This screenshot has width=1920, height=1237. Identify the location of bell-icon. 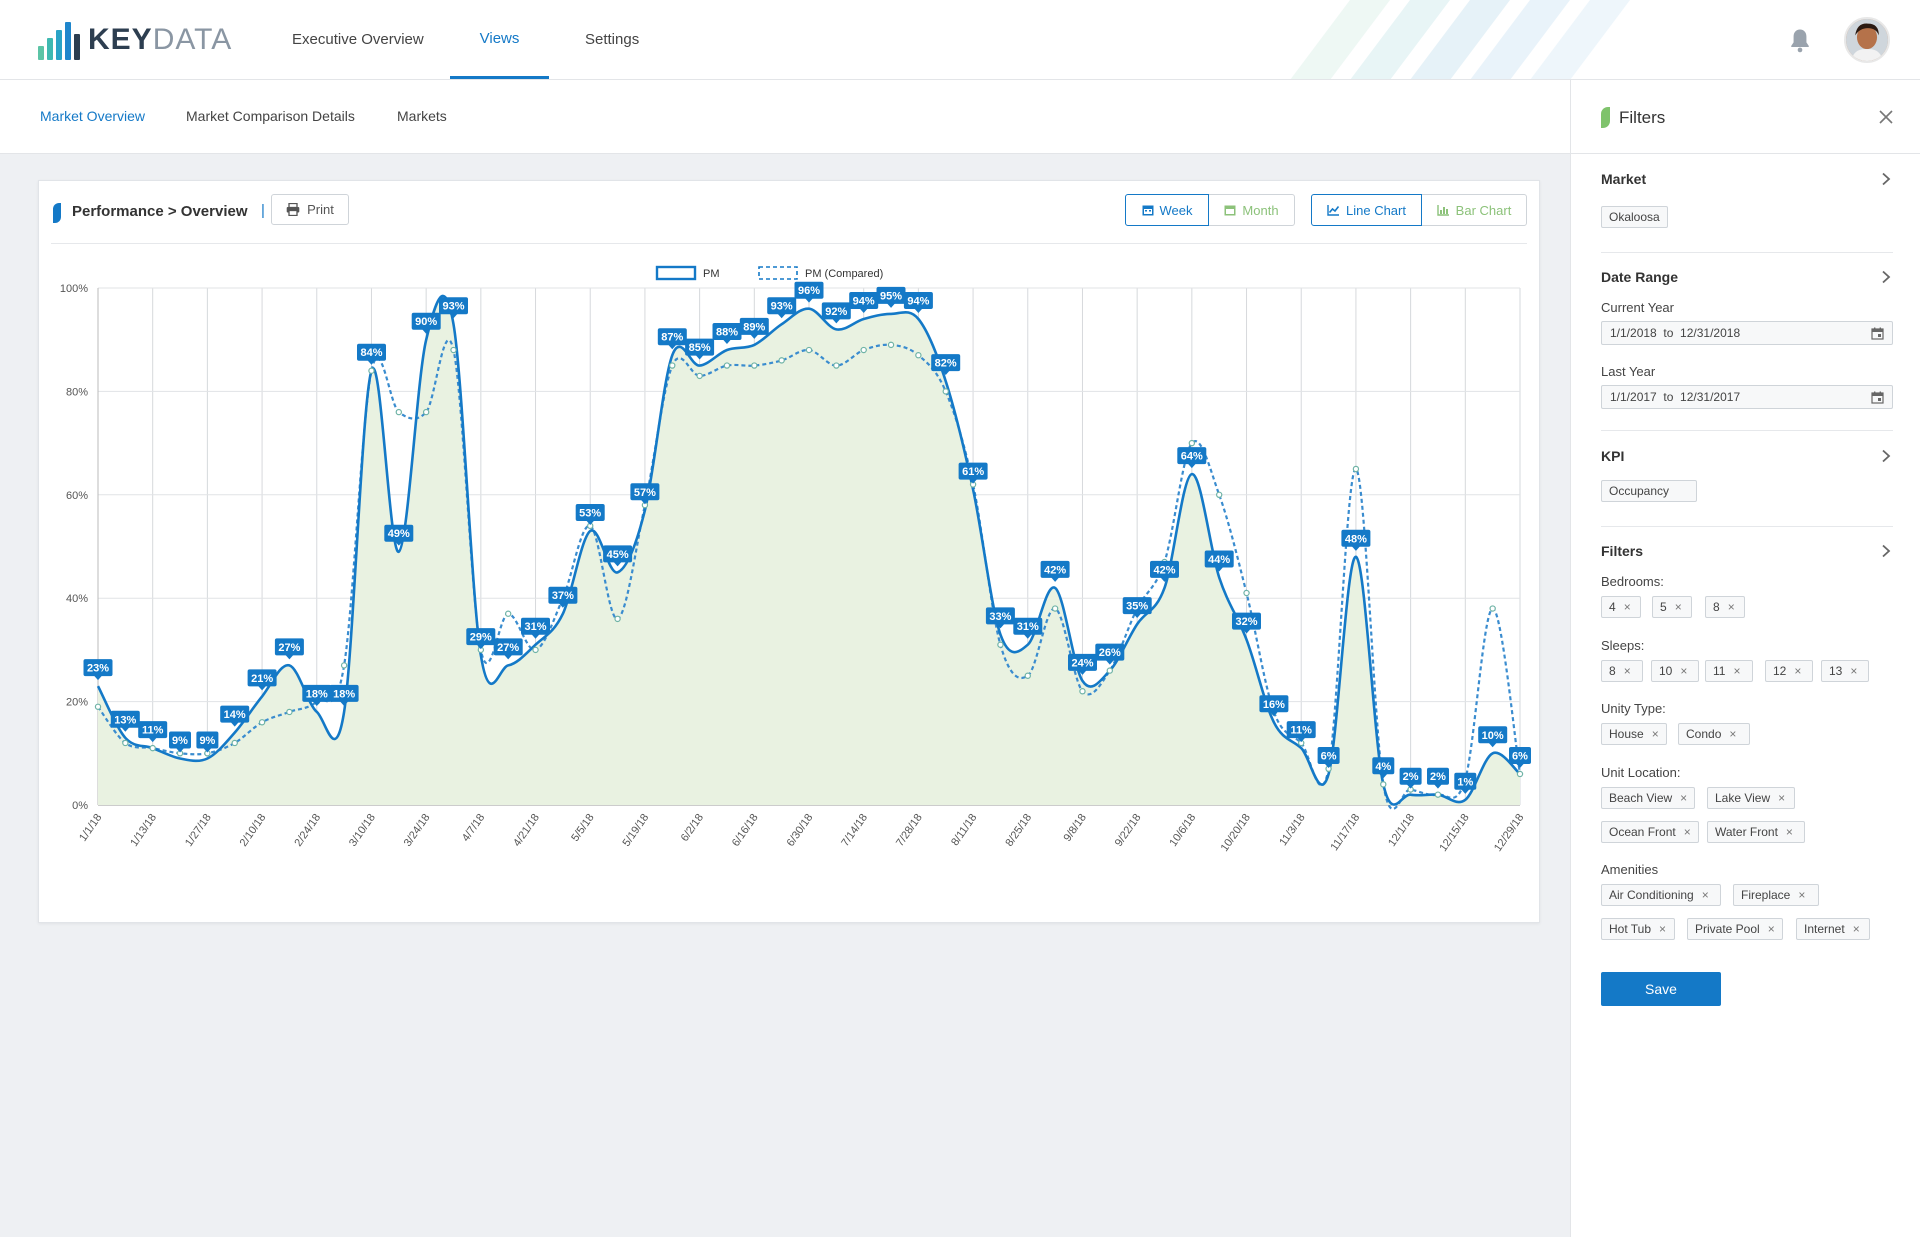
(1800, 40).